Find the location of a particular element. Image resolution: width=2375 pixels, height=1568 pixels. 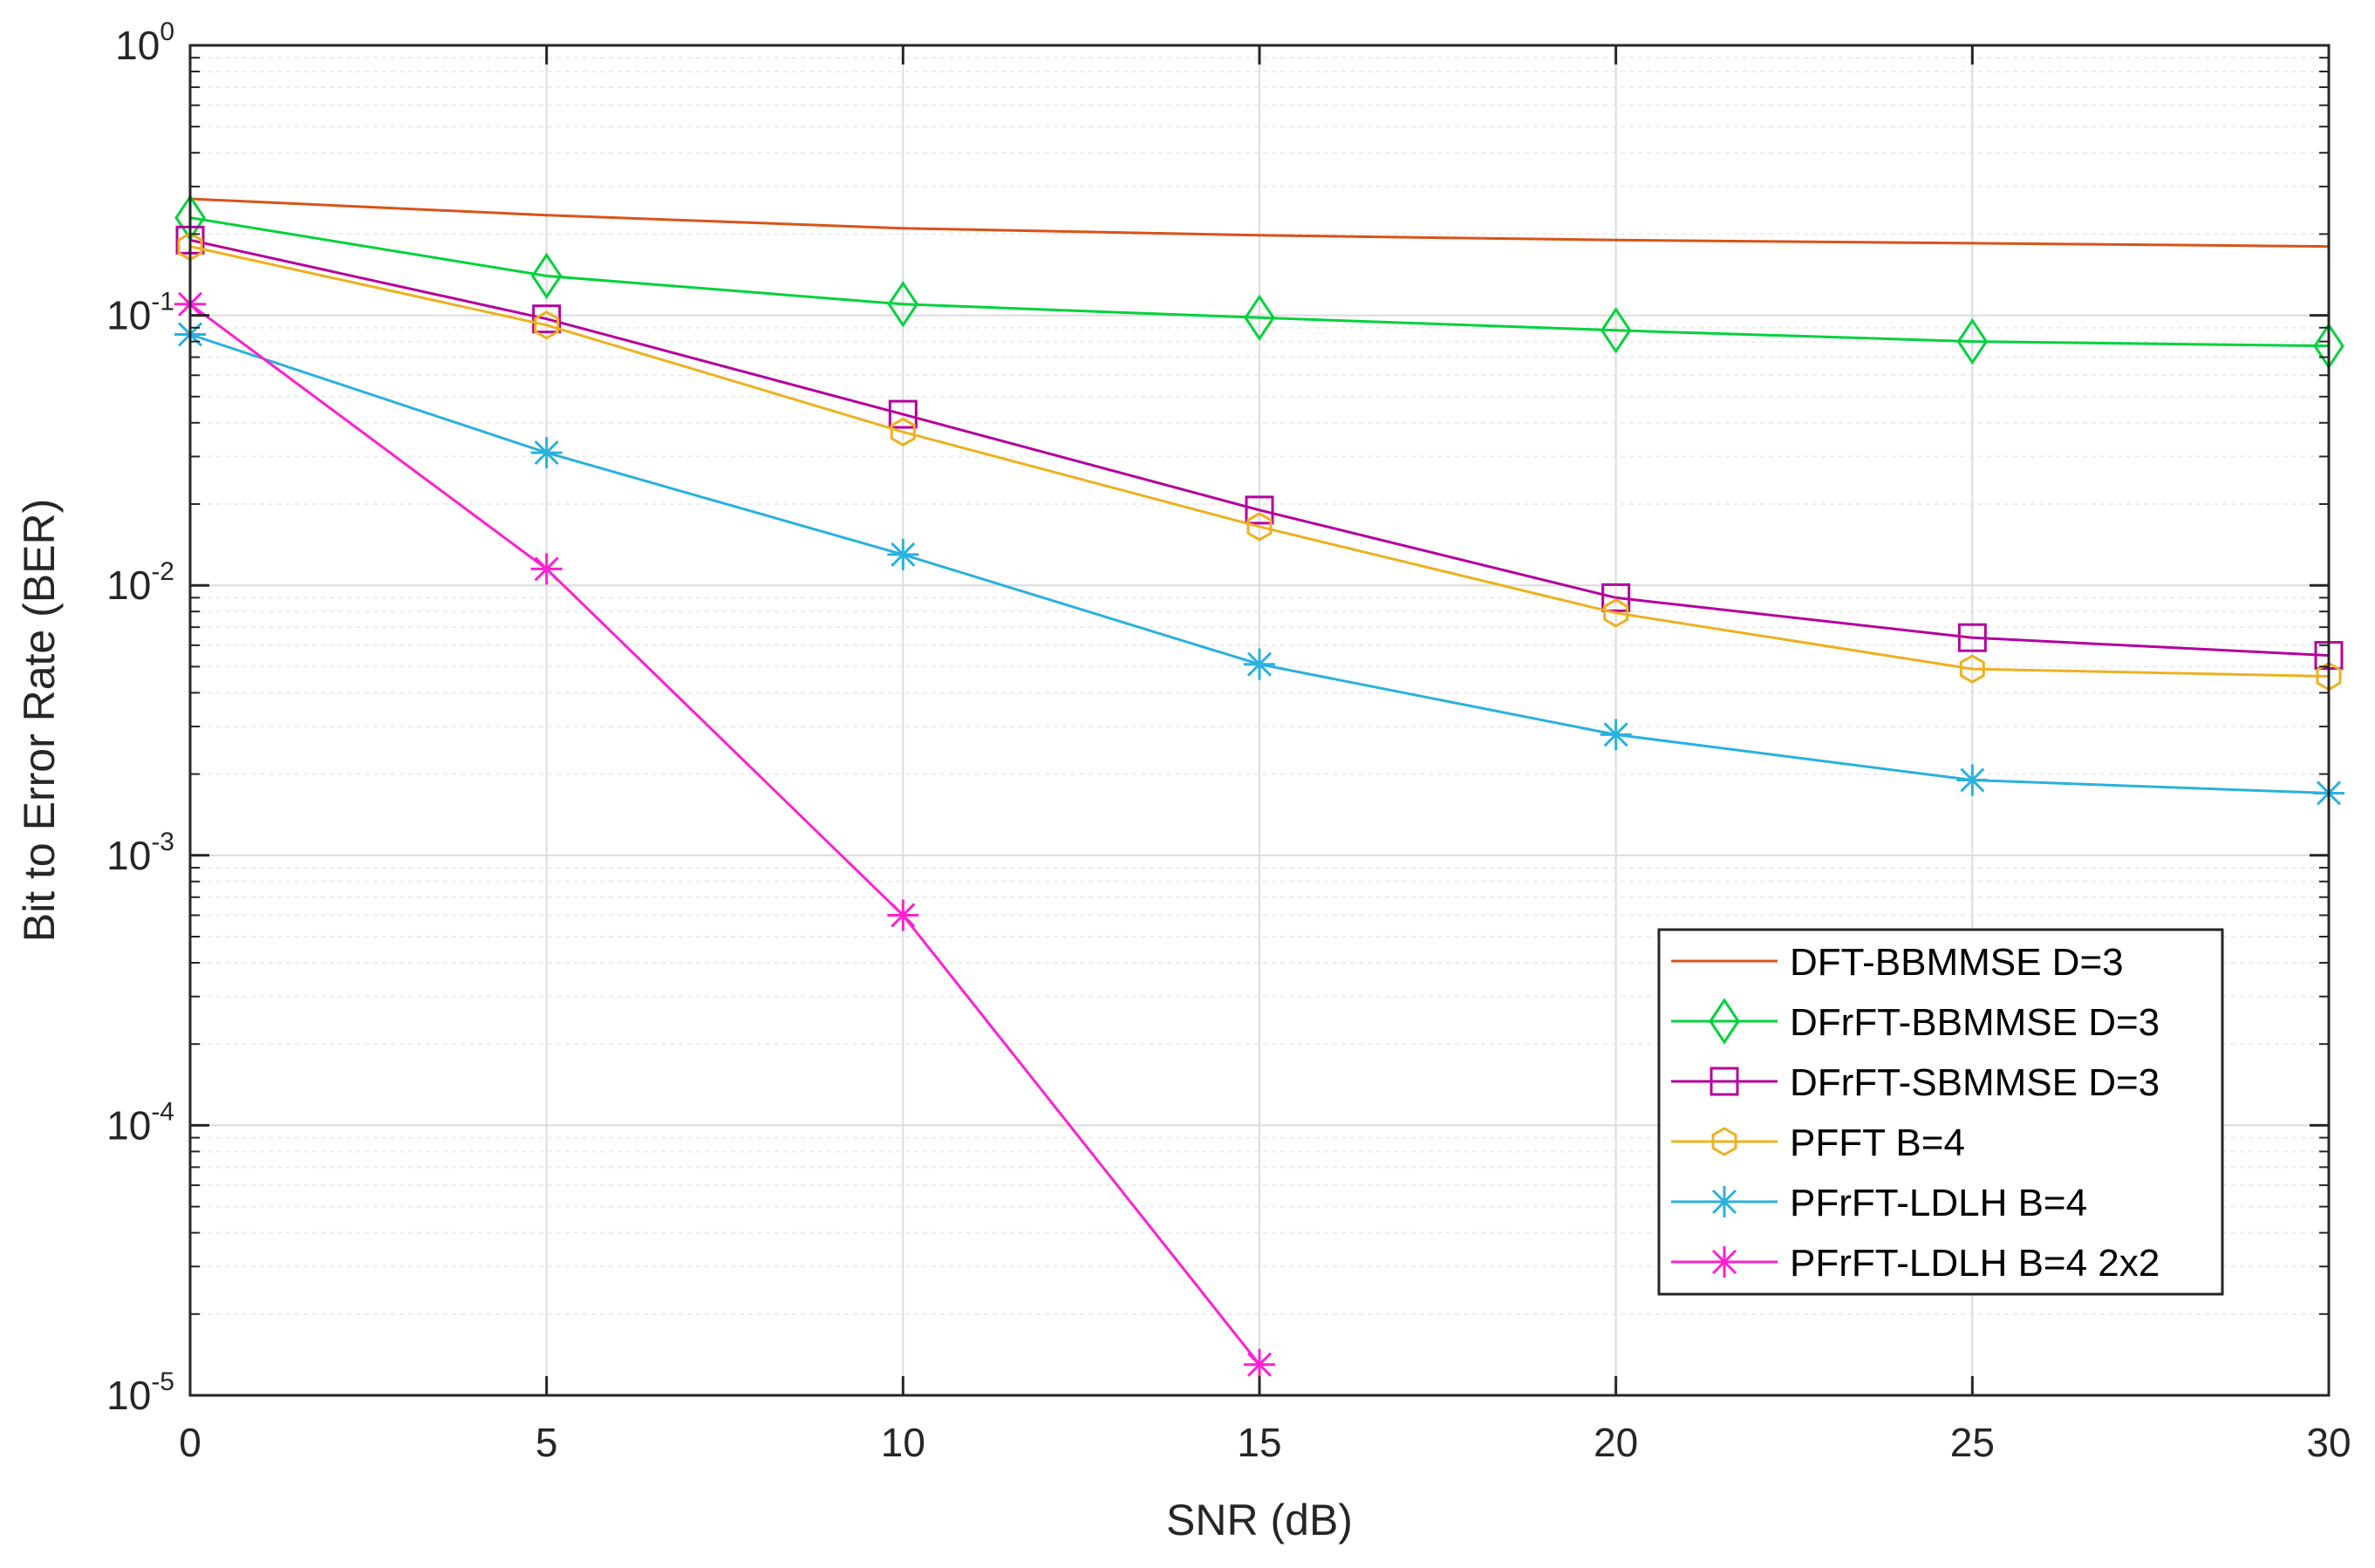

legend-label: DFT-BBMMSE D=3 is located at coordinates (1957, 963).